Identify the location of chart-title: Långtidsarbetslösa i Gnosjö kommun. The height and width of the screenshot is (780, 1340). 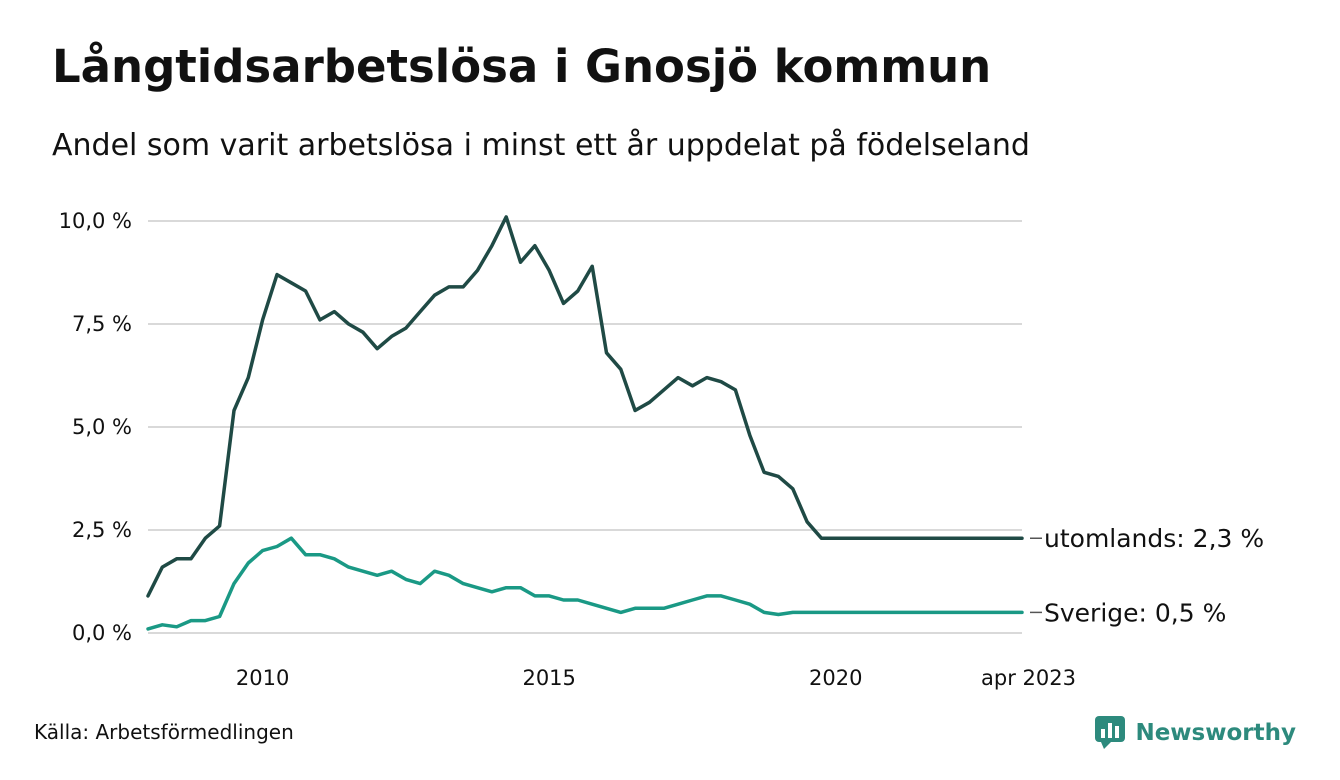
(522, 66).